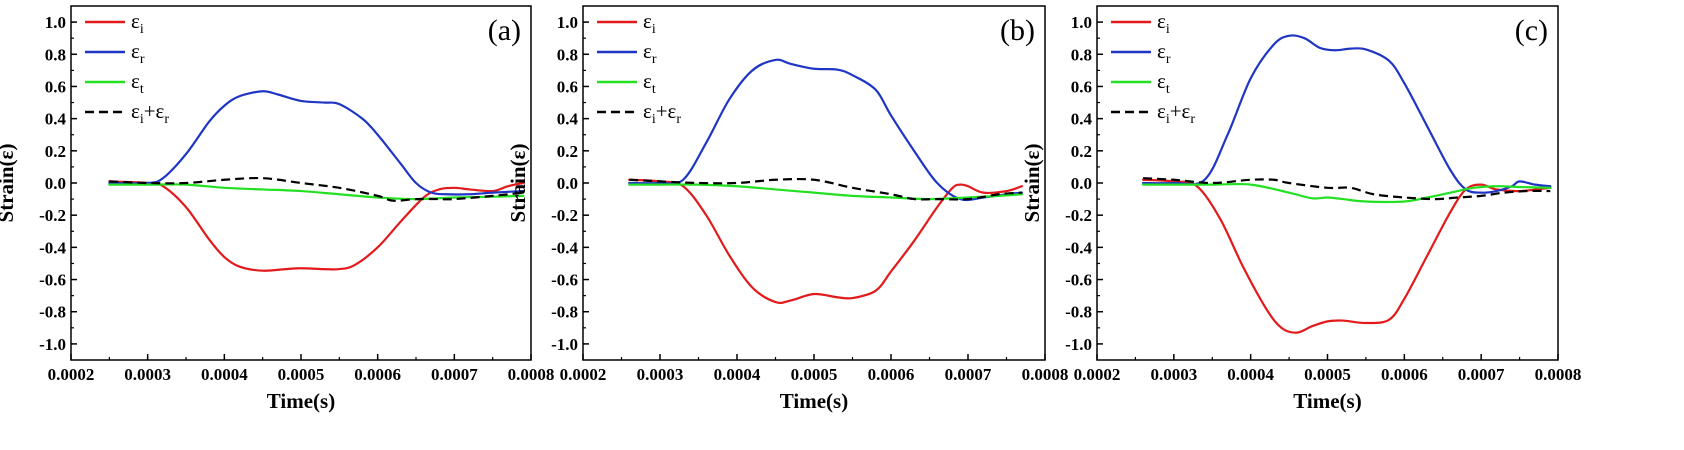  What do you see at coordinates (1531, 30) in the screenshot?
I see `panel-label: (c)` at bounding box center [1531, 30].